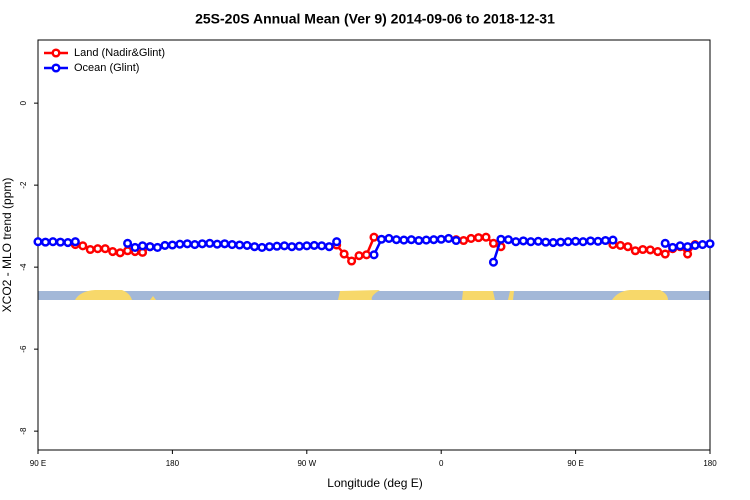 This screenshot has width=750, height=500. Describe the element at coordinates (23, 431) in the screenshot. I see `y-tick-label: -8` at that location.